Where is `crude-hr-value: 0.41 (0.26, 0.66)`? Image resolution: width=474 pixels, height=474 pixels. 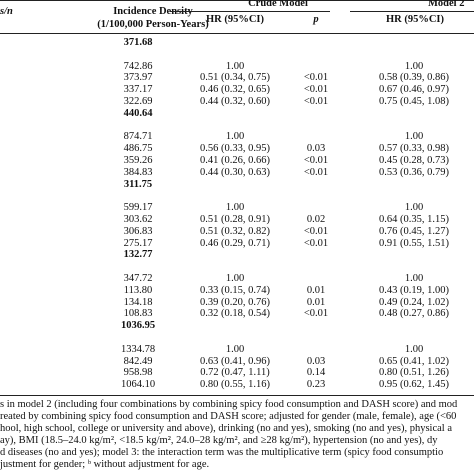 crude-hr-value: 0.41 (0.26, 0.66) is located at coordinates (235, 160).